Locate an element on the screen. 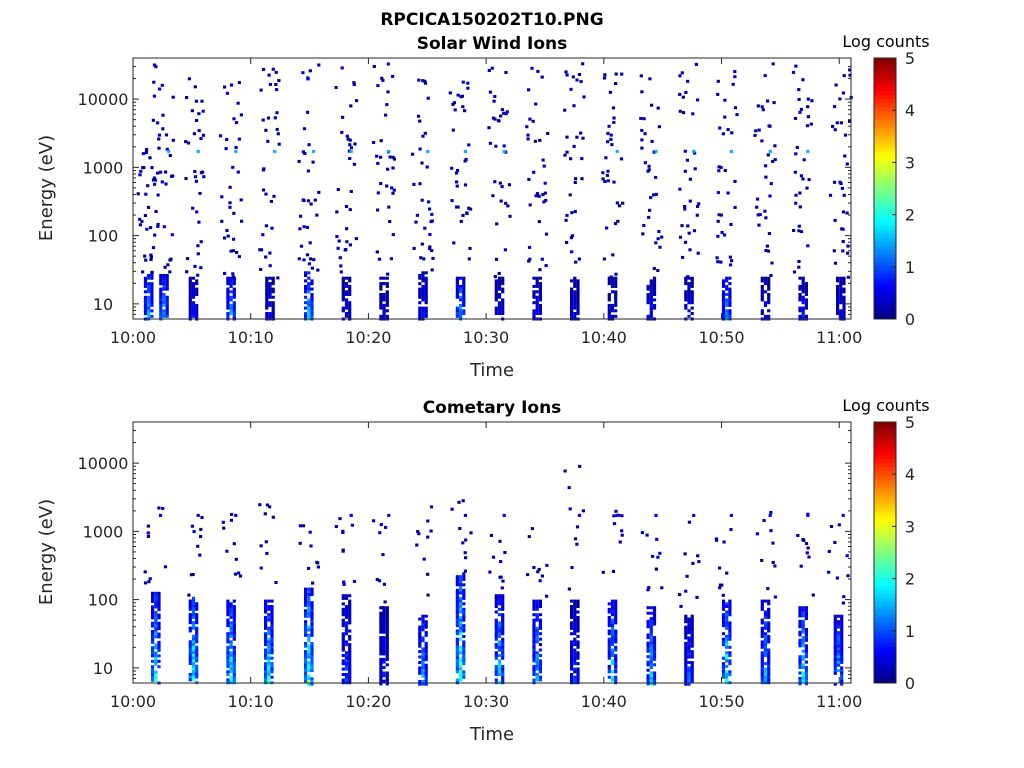  y-tick-label: 10000 is located at coordinates (103, 463).